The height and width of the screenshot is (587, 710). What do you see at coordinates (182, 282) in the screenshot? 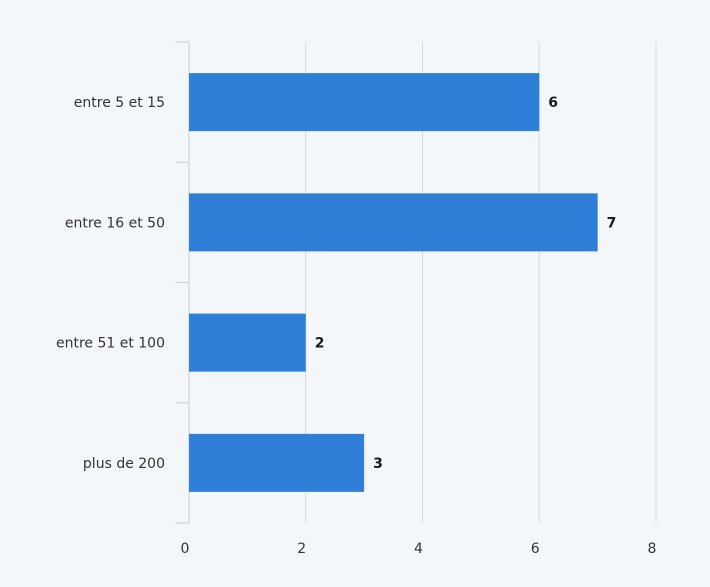
I see `axis-layer` at bounding box center [182, 282].